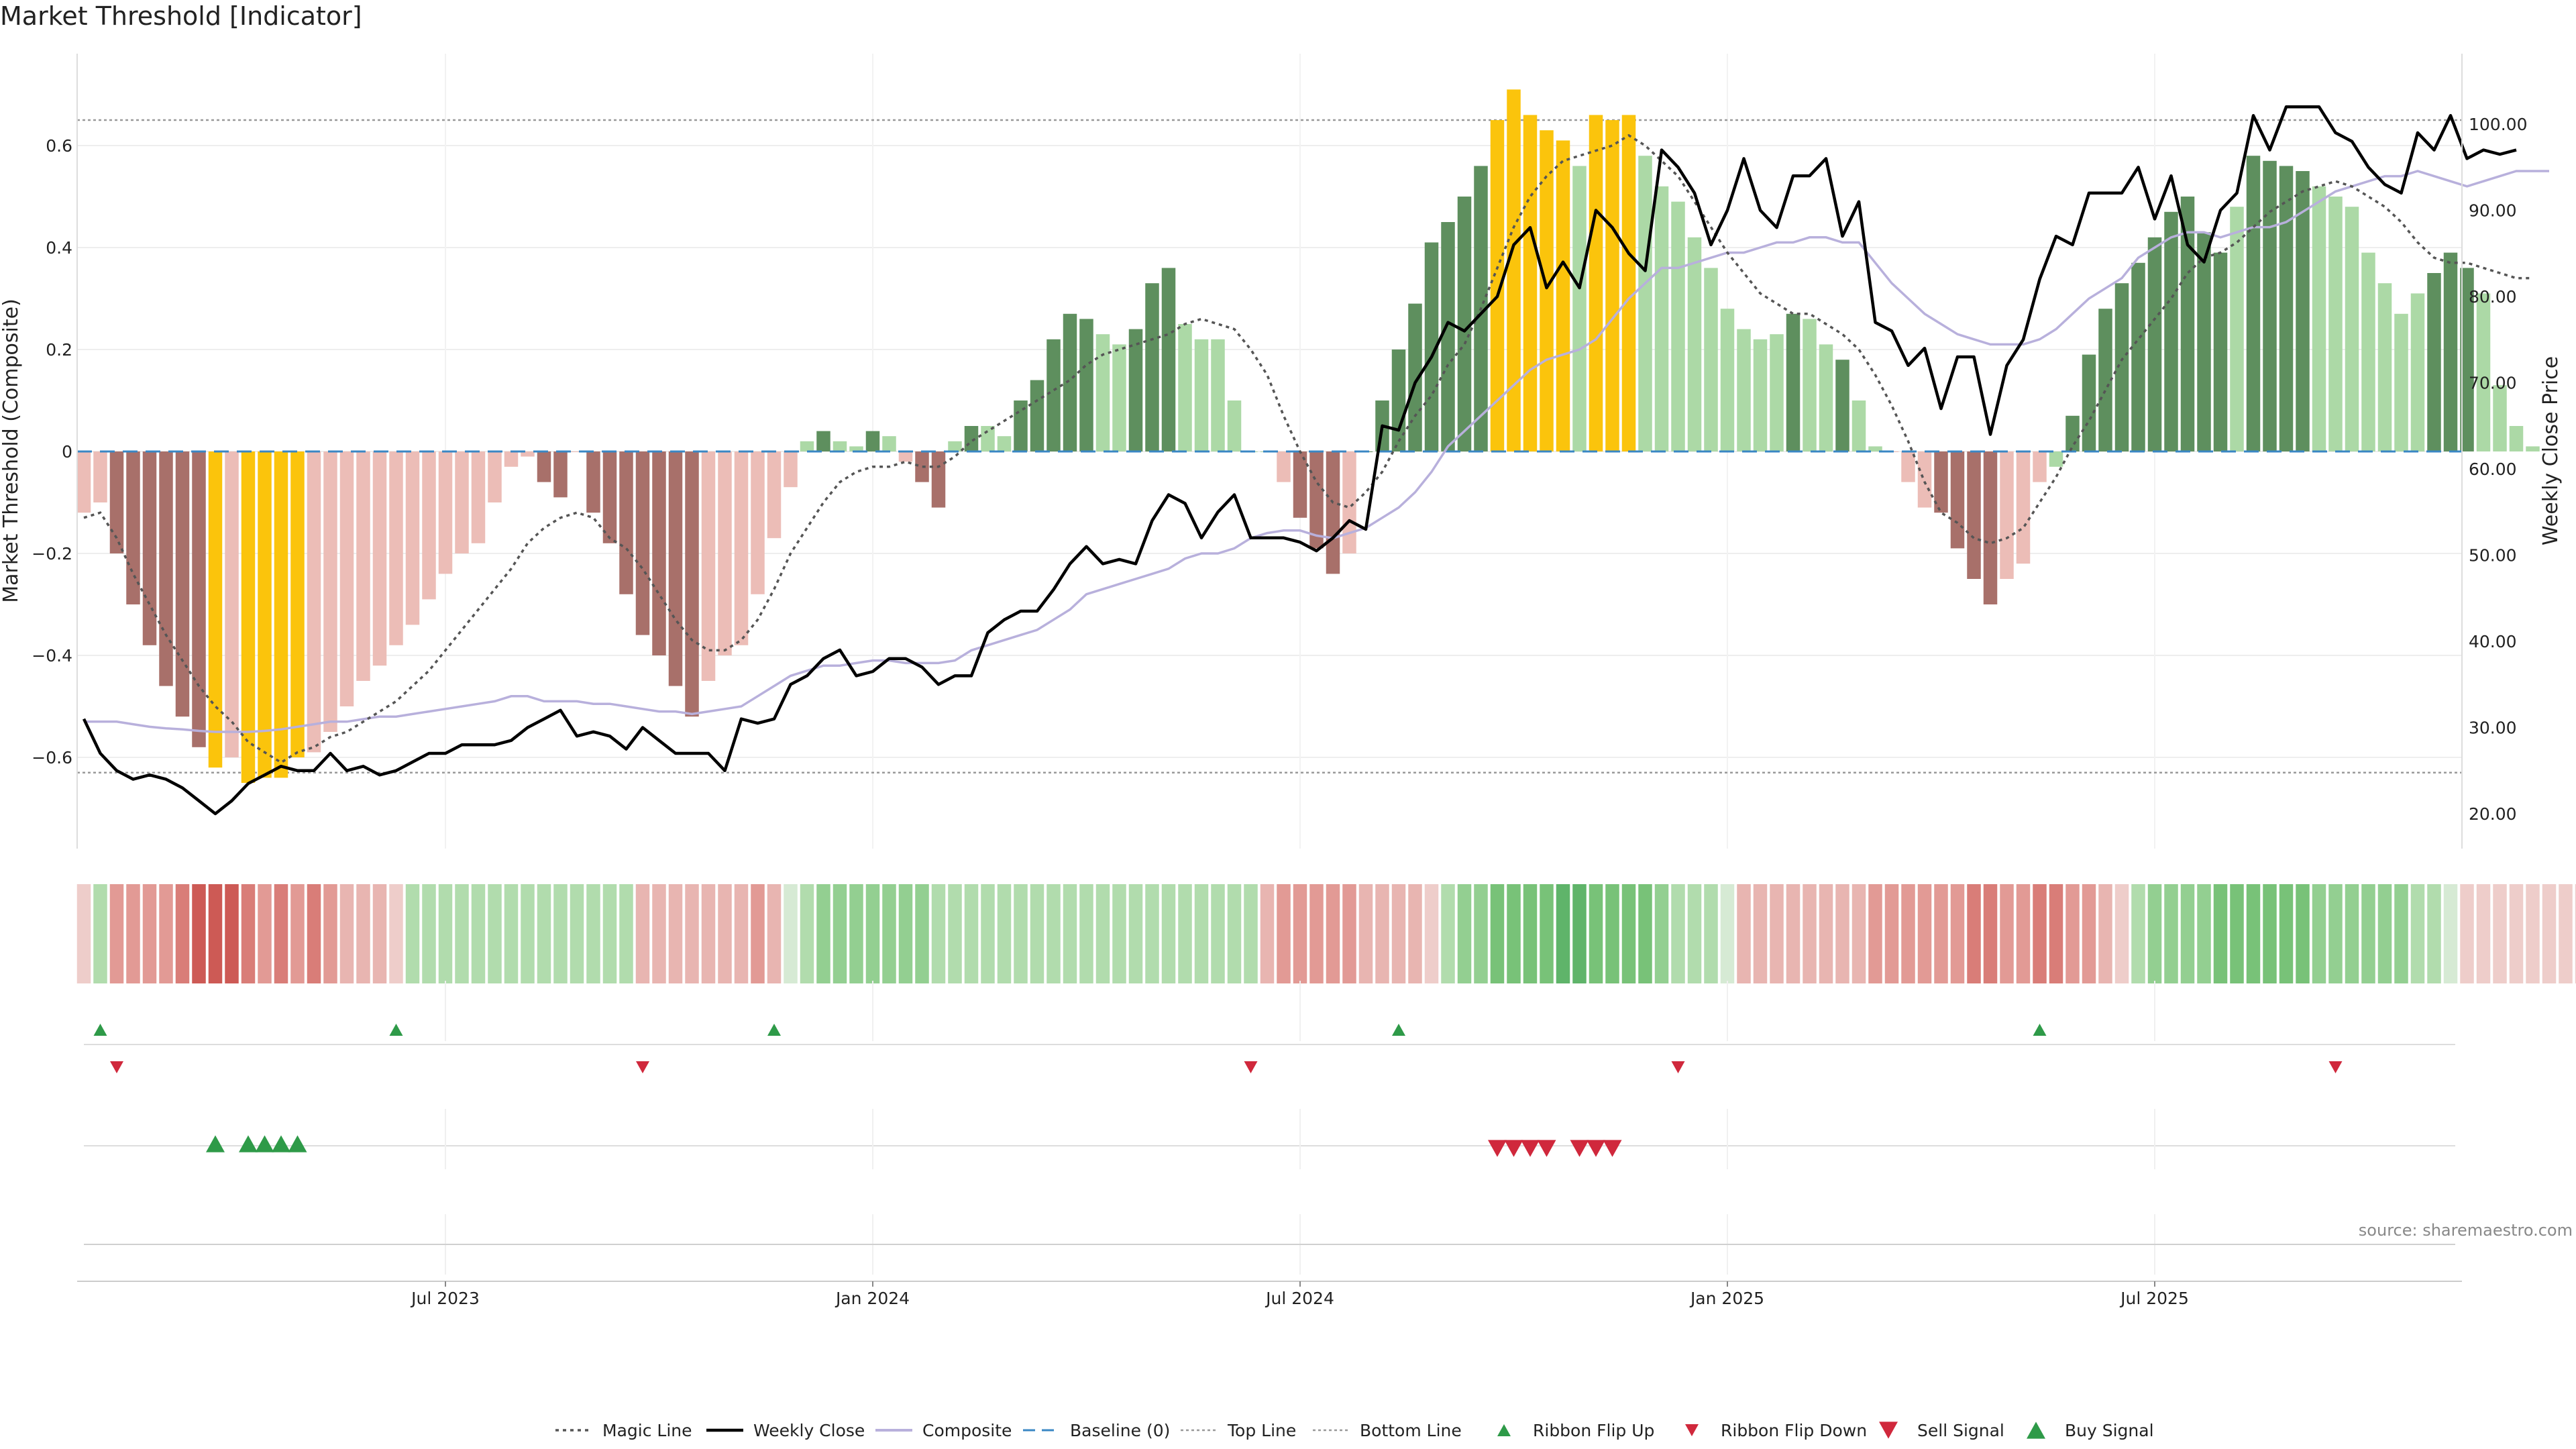 This screenshot has height=1449, width=2576. What do you see at coordinates (11, 451) in the screenshot?
I see `y-left-axis-label: Market Threshold (Composite)` at bounding box center [11, 451].